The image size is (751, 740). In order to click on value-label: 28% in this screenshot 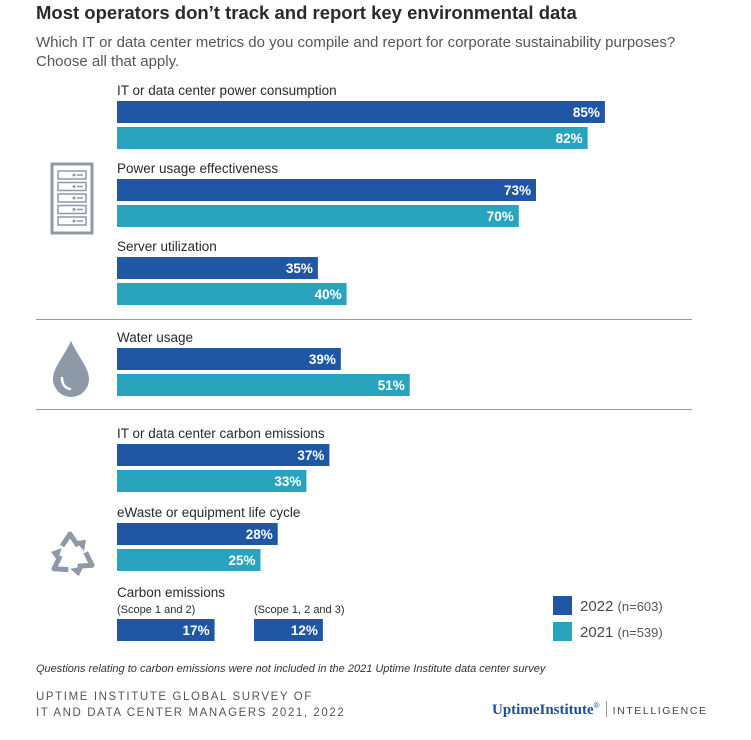, I will do `click(259, 534)`.